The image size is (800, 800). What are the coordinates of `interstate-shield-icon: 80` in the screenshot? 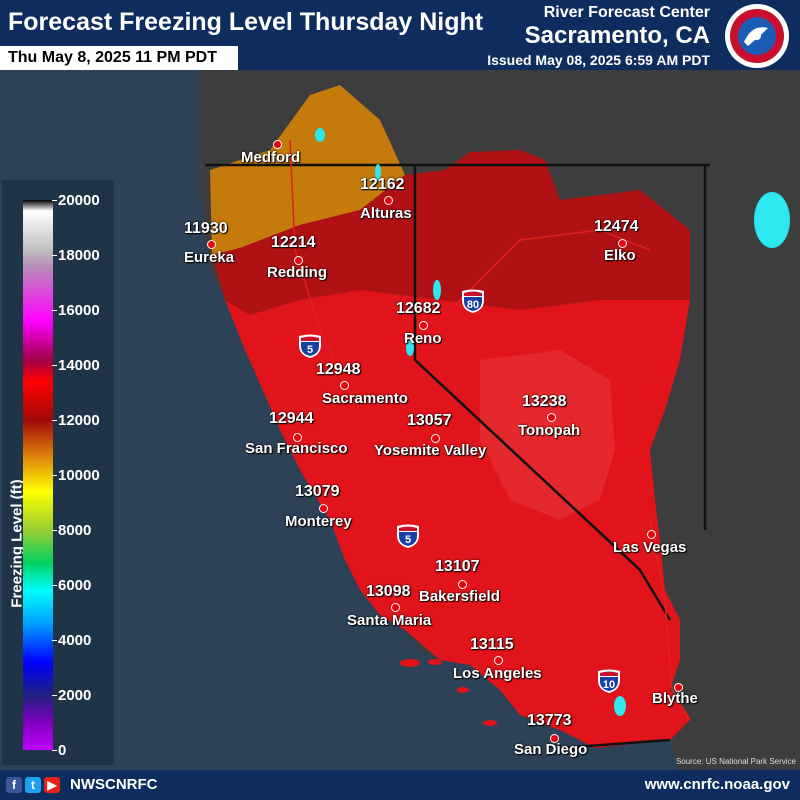 It's located at (473, 301).